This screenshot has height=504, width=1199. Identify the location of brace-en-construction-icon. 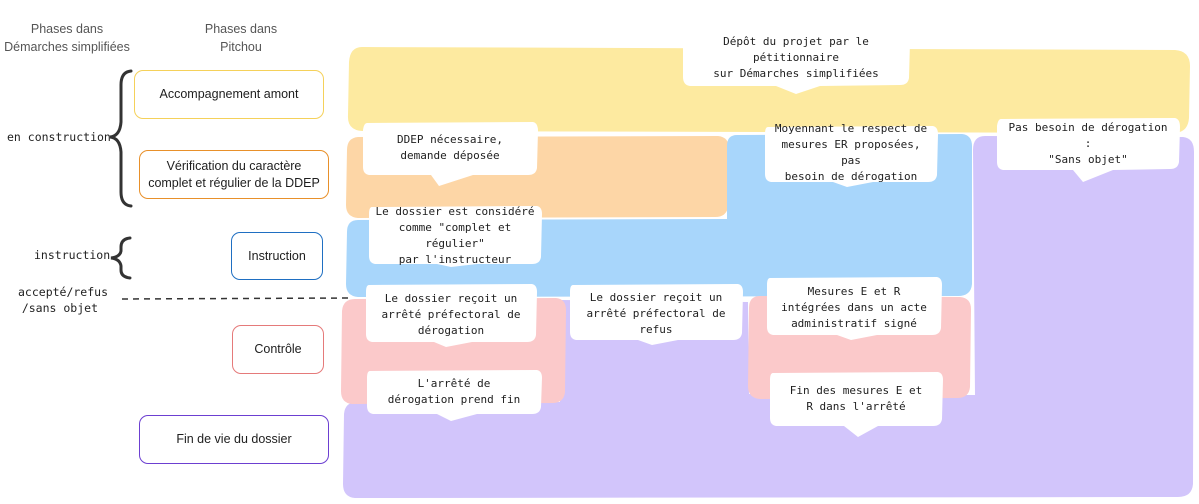
(121, 138).